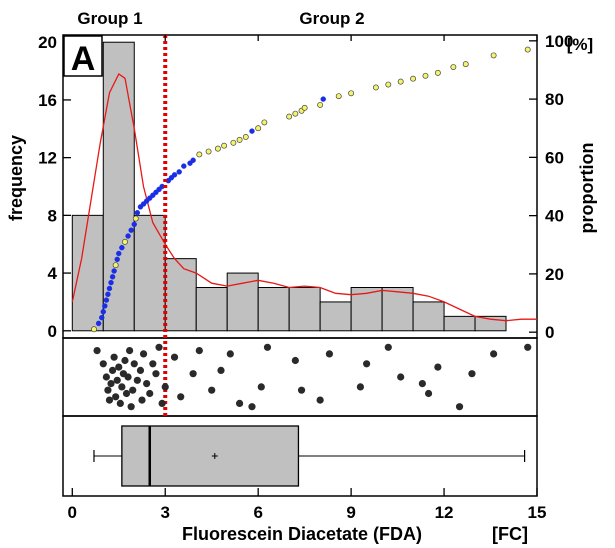  What do you see at coordinates (47, 42) in the screenshot?
I see `y-tick-label: 20` at bounding box center [47, 42].